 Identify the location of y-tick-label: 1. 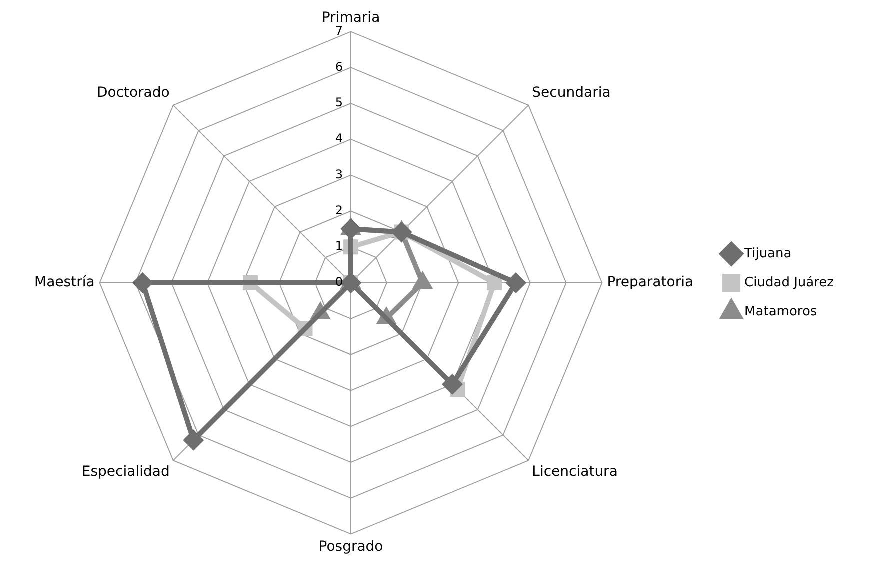
(339, 246).